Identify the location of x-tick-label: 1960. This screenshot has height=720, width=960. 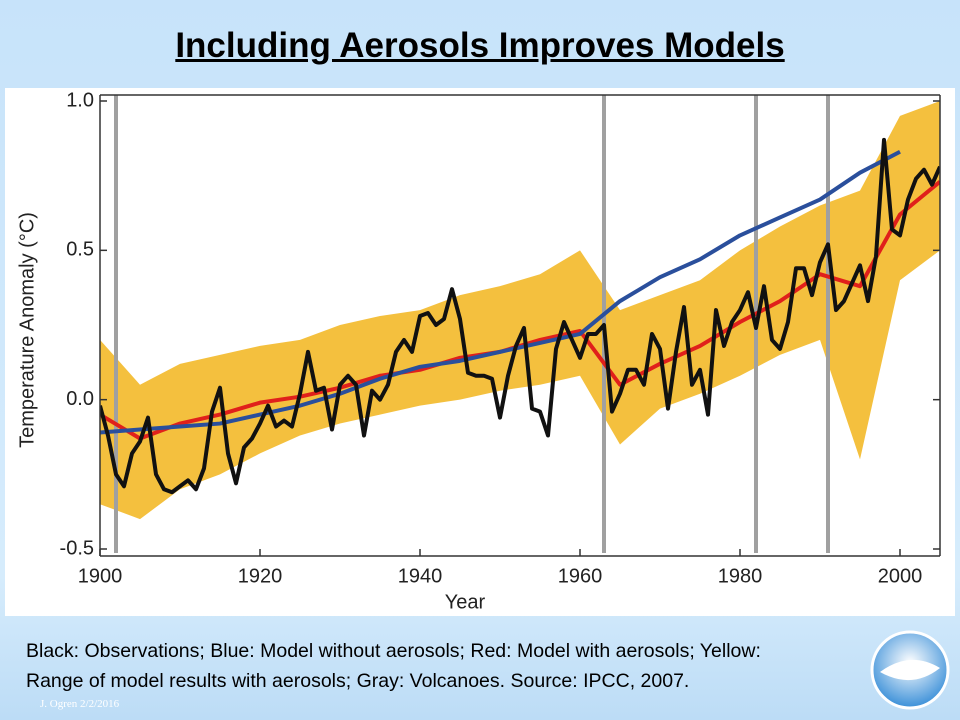
(580, 576).